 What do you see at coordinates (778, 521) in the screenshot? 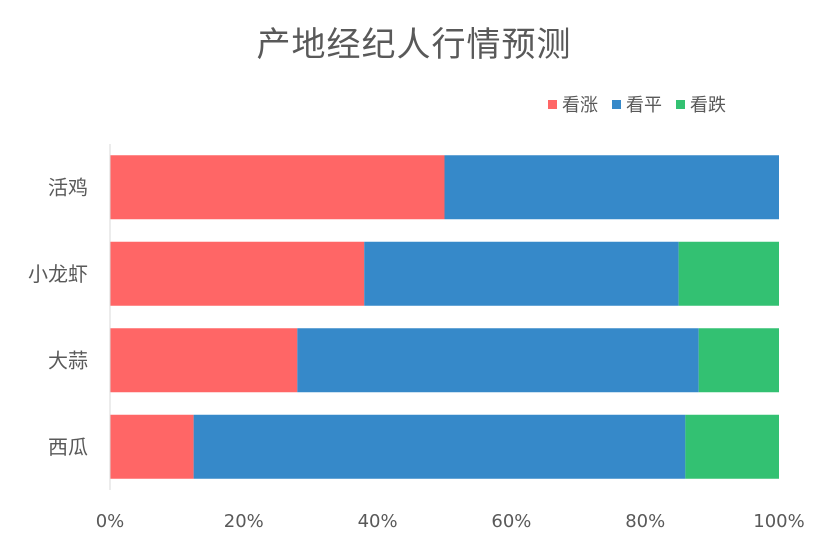
I see `x-tick-label: 100%` at bounding box center [778, 521].